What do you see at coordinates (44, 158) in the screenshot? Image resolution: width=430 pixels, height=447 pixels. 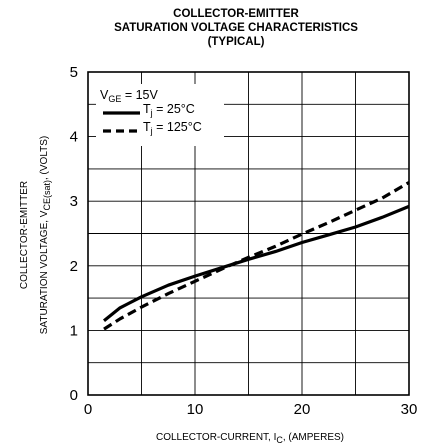 I see `y-axis-label-line-2-tail: , (VOLTS)` at bounding box center [44, 158].